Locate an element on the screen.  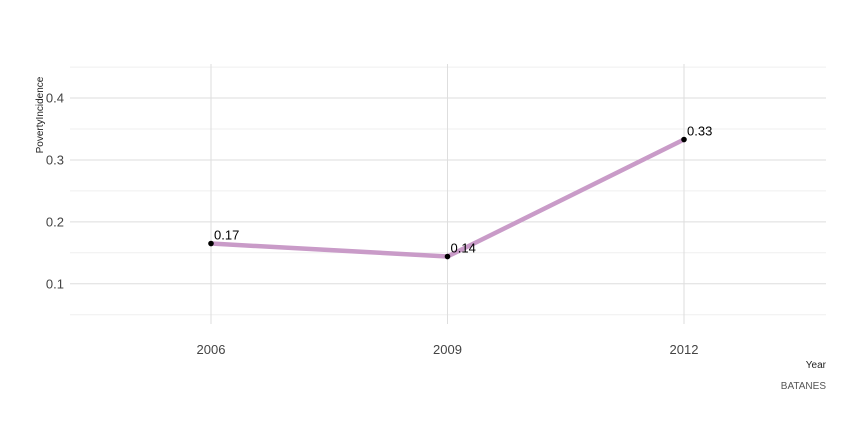
y-tick-labels: 0.1 0.2 0.3 0.4 is located at coordinates (55, 191).